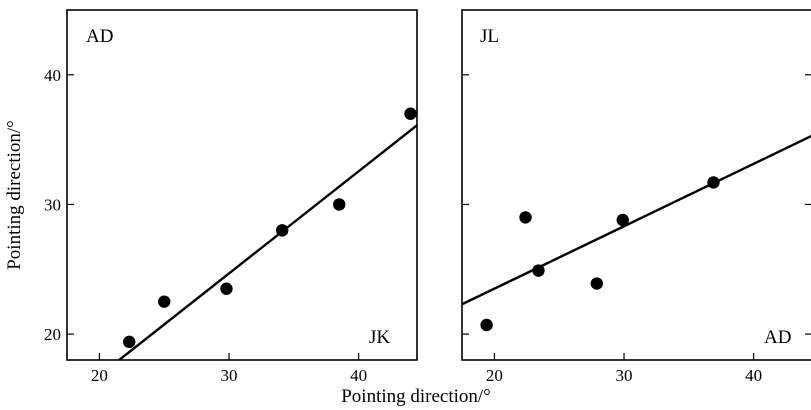 Image resolution: width=811 pixels, height=410 pixels. What do you see at coordinates (52, 204) in the screenshot?
I see `y-tick-label: 30` at bounding box center [52, 204].